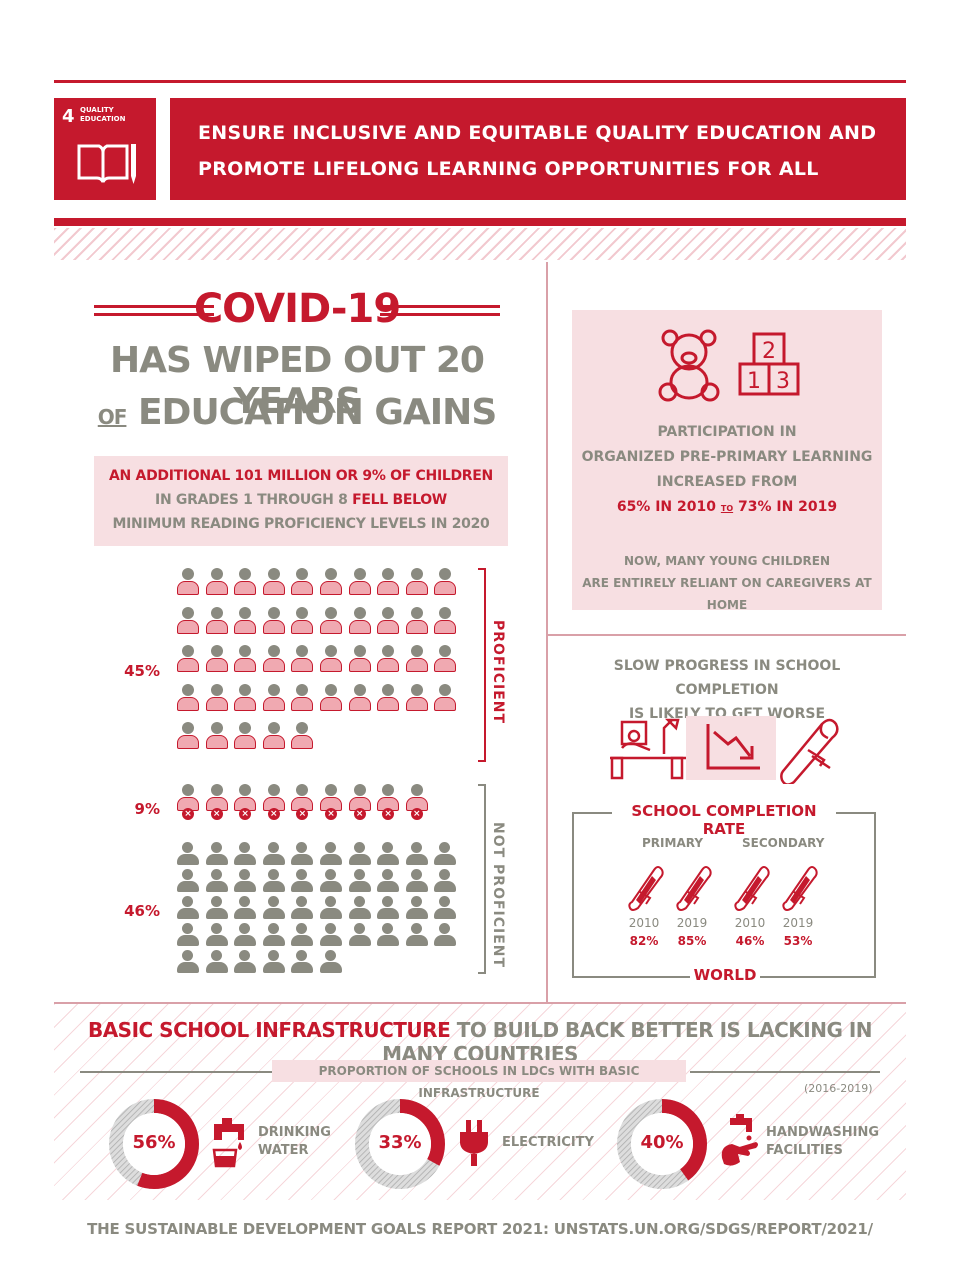 This screenshot has height=1280, width=960. I want to click on completion-items: 2010 82% 2019 85% 2010 46% 2019 53%, so click(734, 912).